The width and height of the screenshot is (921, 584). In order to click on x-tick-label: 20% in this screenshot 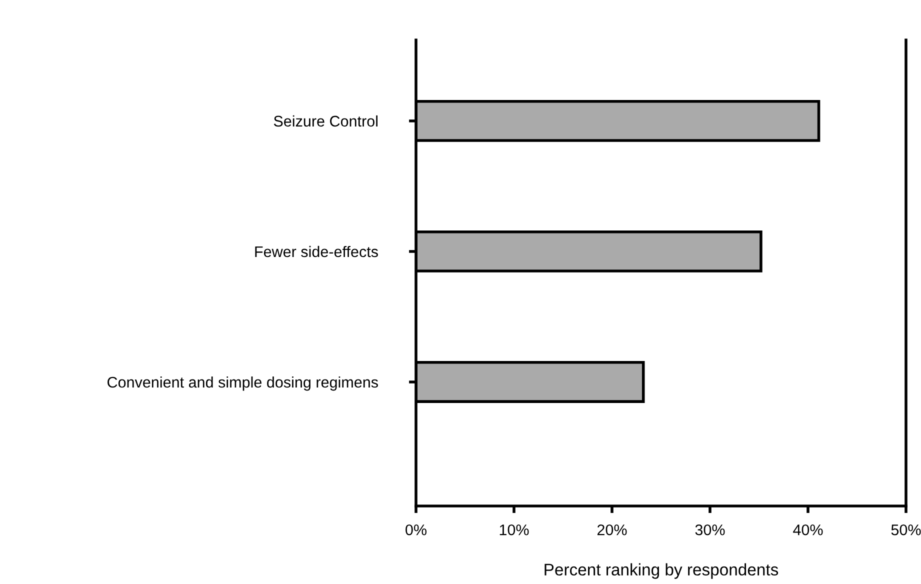, I will do `click(612, 530)`.